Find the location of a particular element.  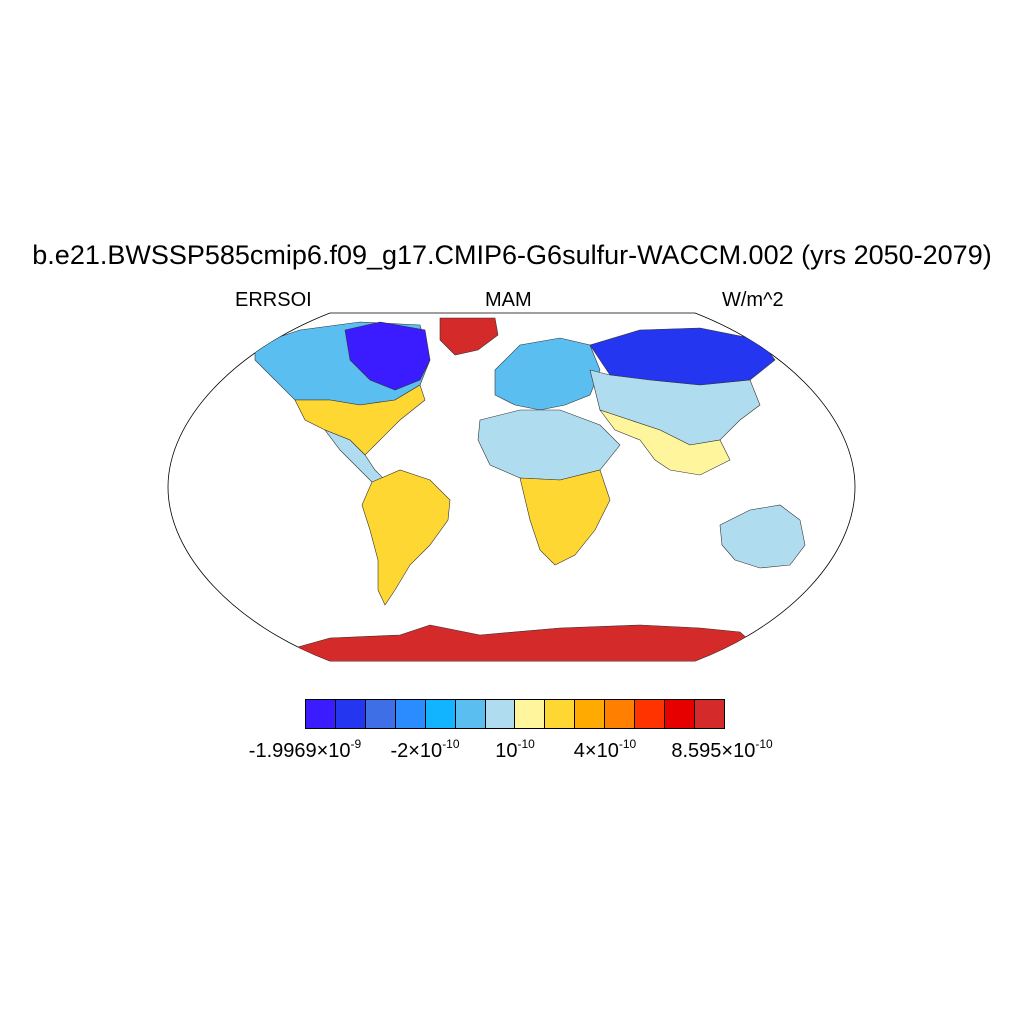

region-south-america is located at coordinates (406, 537).